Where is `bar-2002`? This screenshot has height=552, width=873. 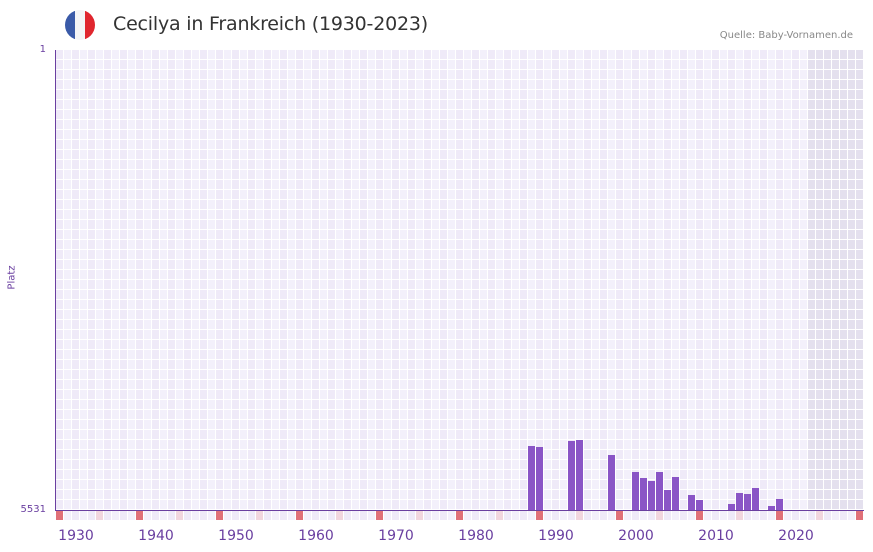
bar-2002 is located at coordinates (651, 495).